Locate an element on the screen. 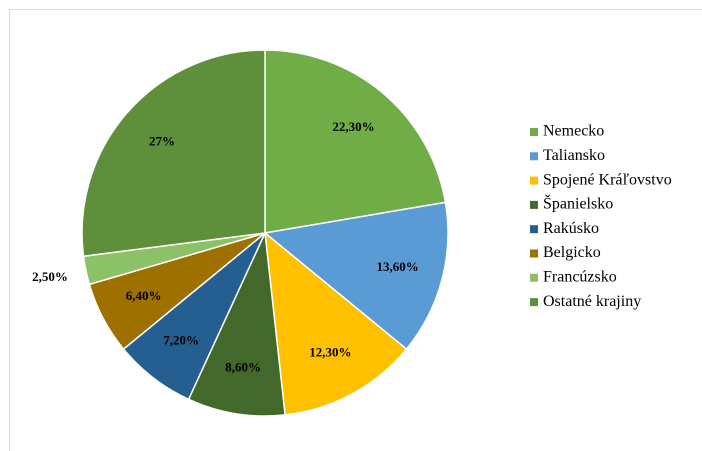 The height and width of the screenshot is (451, 702). legend-label: Belgicko is located at coordinates (572, 252).